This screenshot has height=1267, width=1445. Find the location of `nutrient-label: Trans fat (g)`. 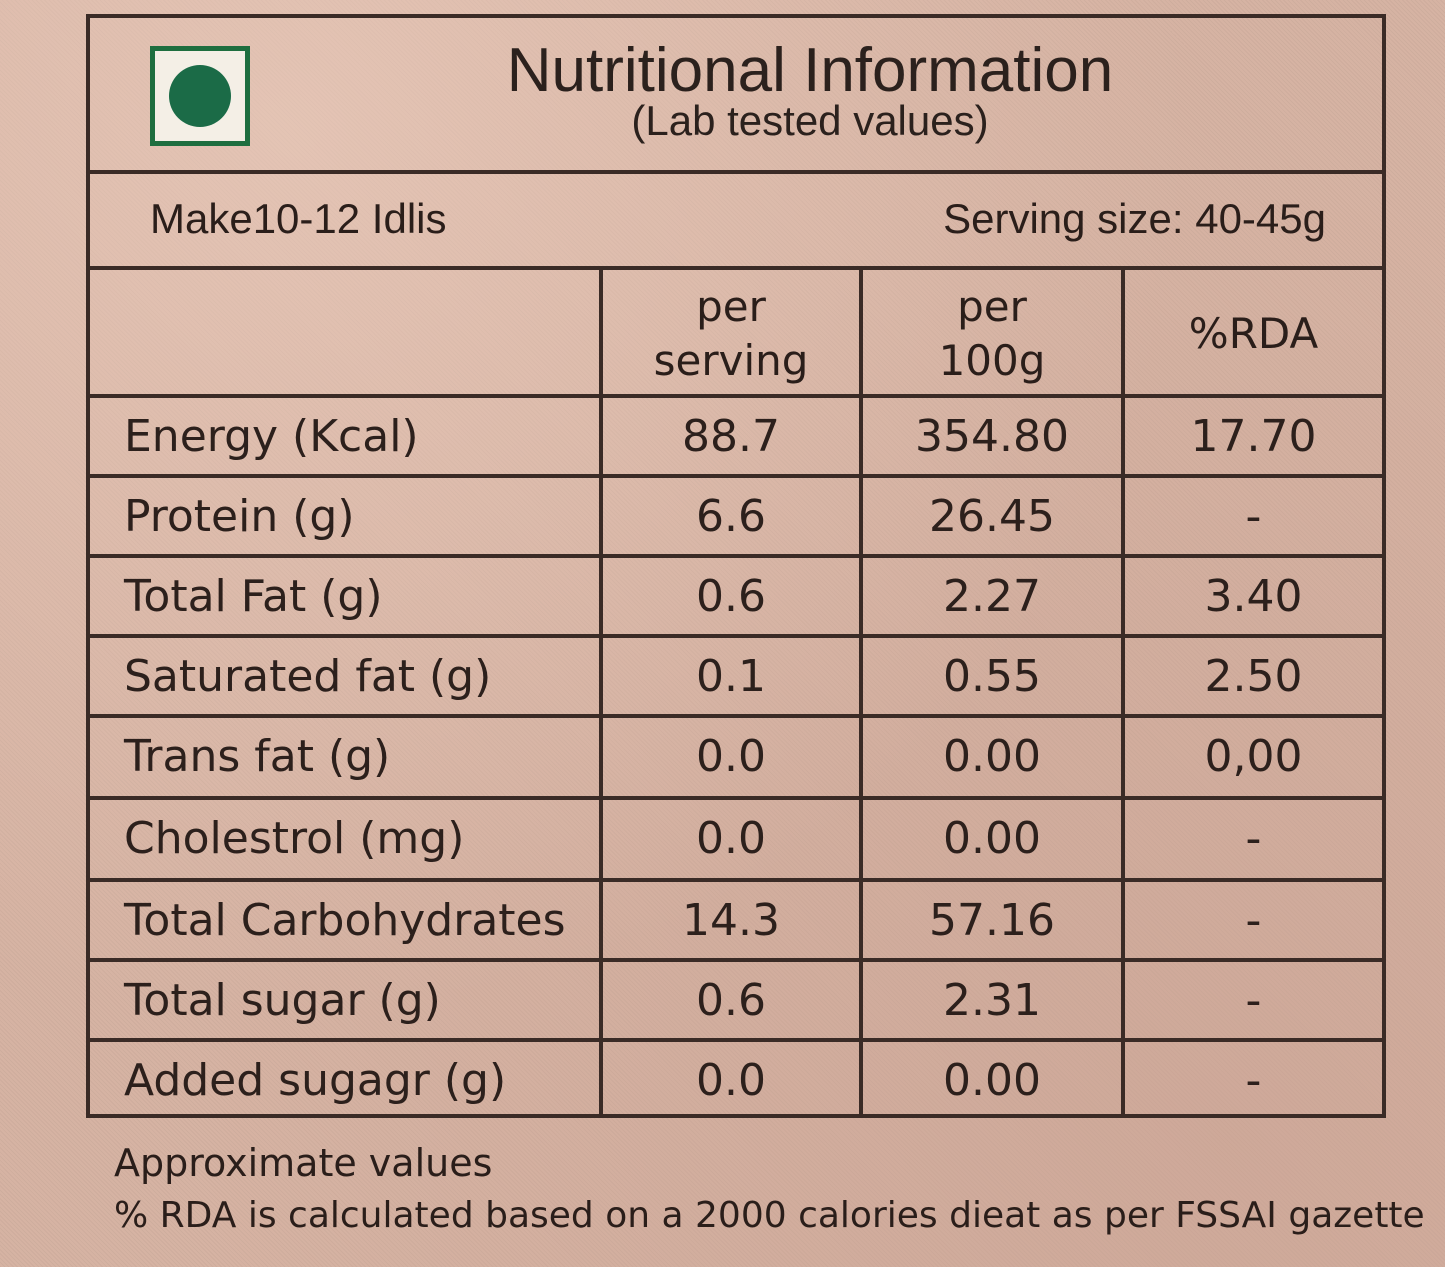

nutrient-label: Trans fat (g) is located at coordinates (257, 756).